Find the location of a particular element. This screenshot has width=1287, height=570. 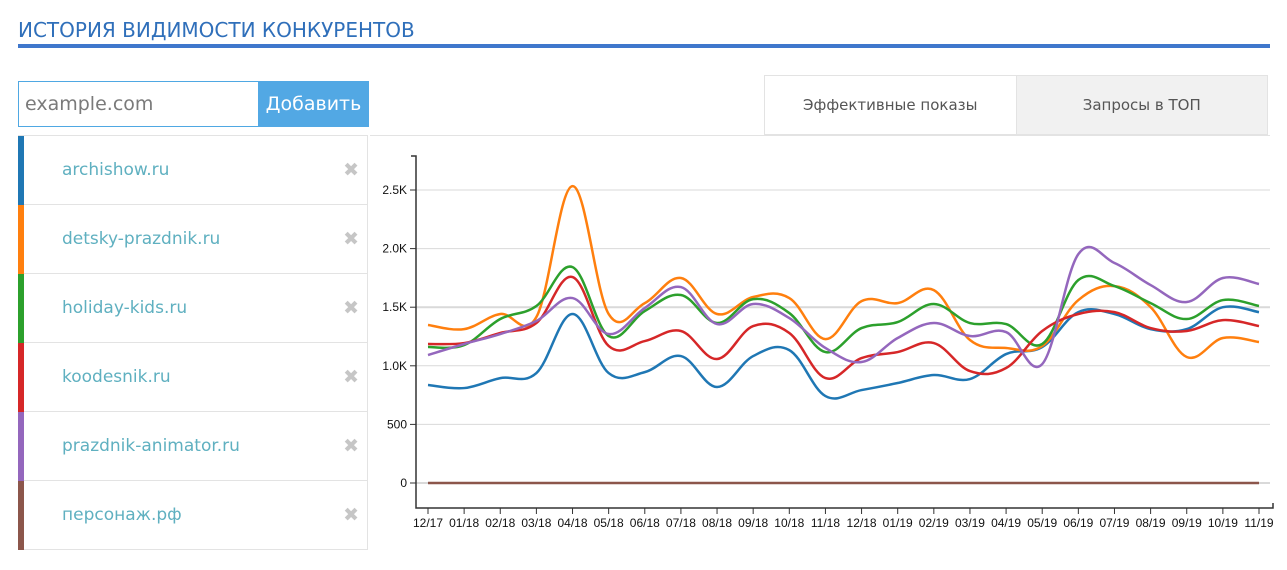

list-item: detsky-prazdnik.ru ✖ is located at coordinates (192, 239).